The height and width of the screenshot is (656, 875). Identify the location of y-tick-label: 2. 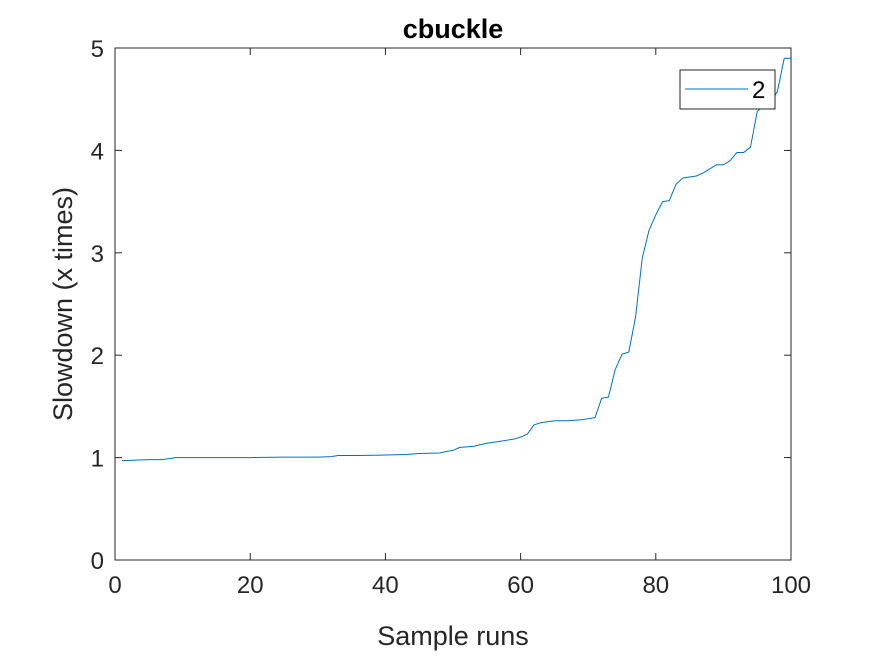
(97, 356).